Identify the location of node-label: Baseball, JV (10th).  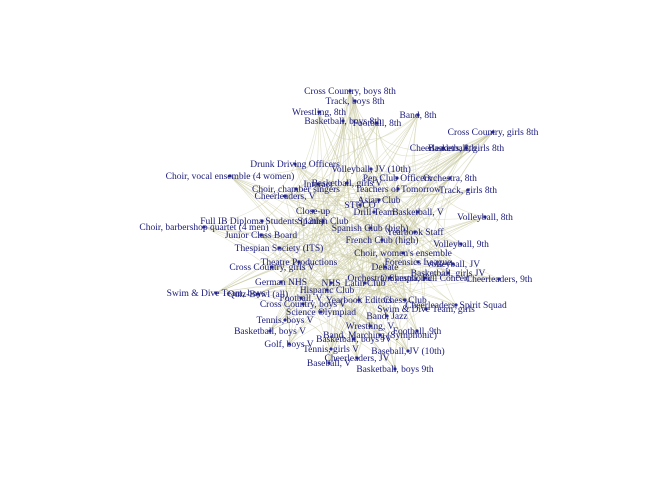
(407, 351).